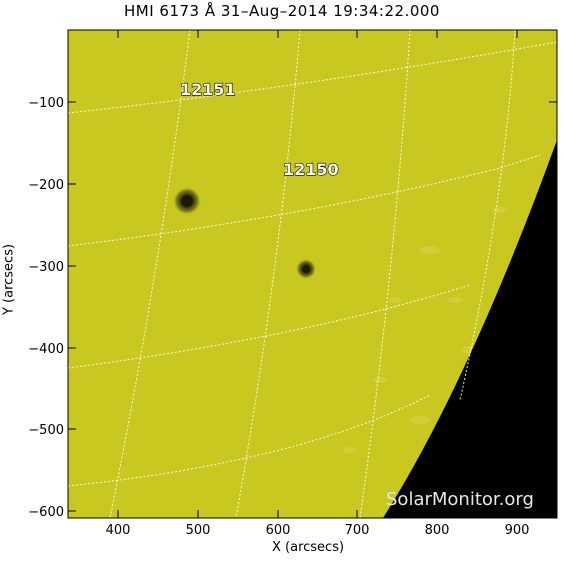 This screenshot has width=564, height=564. I want to click on x-tick-label: 600, so click(278, 530).